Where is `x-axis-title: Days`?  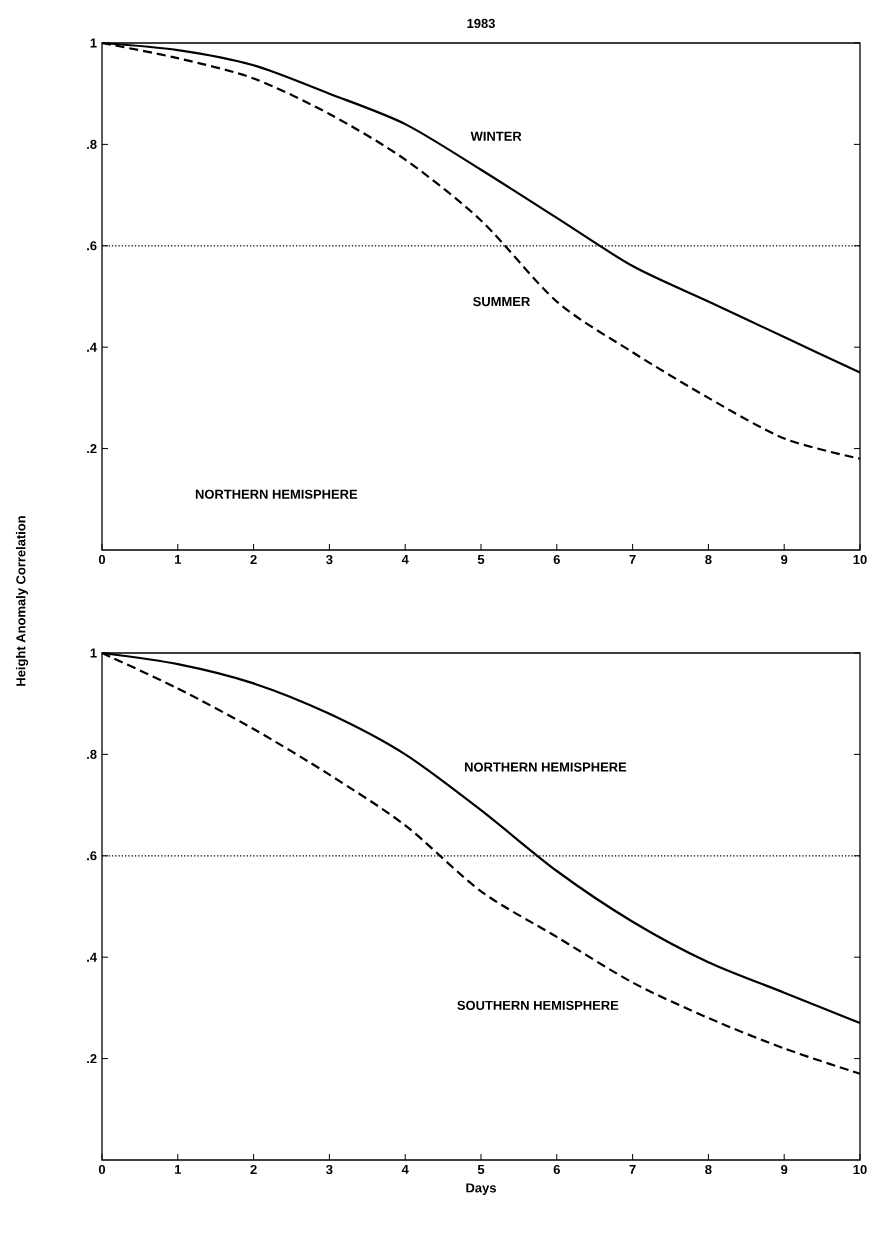
x-axis-title: Days is located at coordinates (481, 1189).